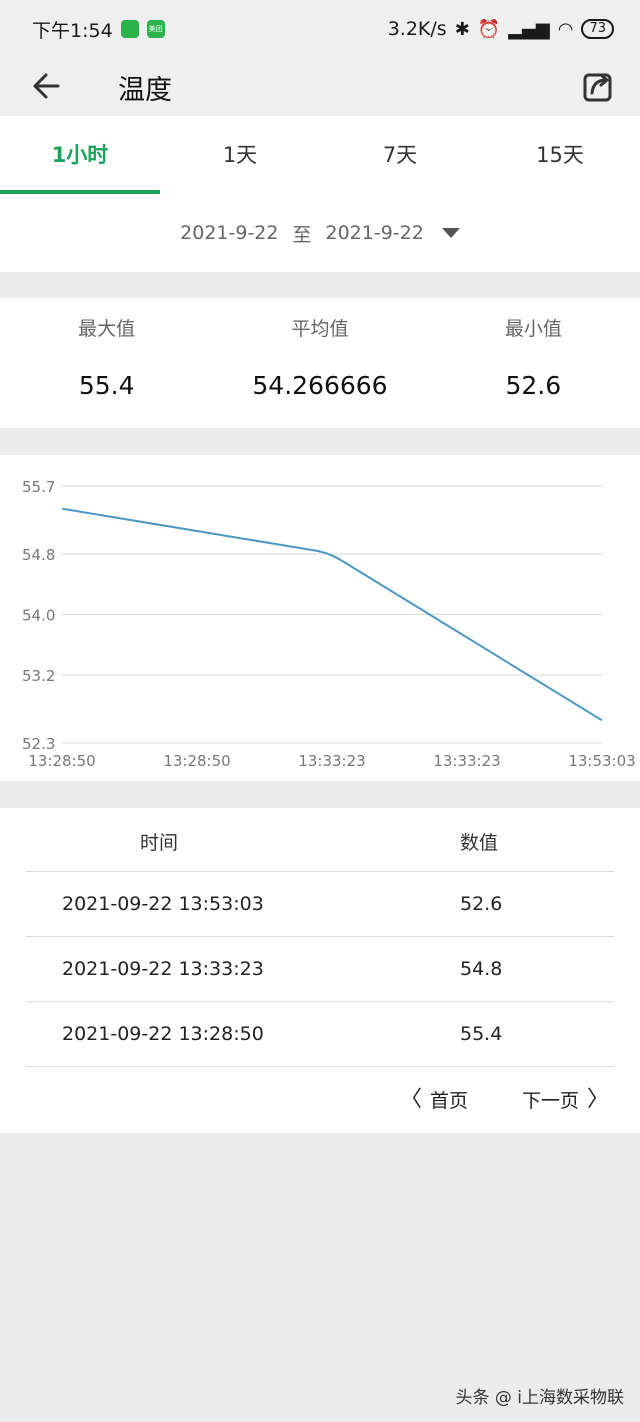 The width and height of the screenshot is (640, 1422). Describe the element at coordinates (533, 385) in the screenshot. I see `stat-min-value: 52.6` at that location.